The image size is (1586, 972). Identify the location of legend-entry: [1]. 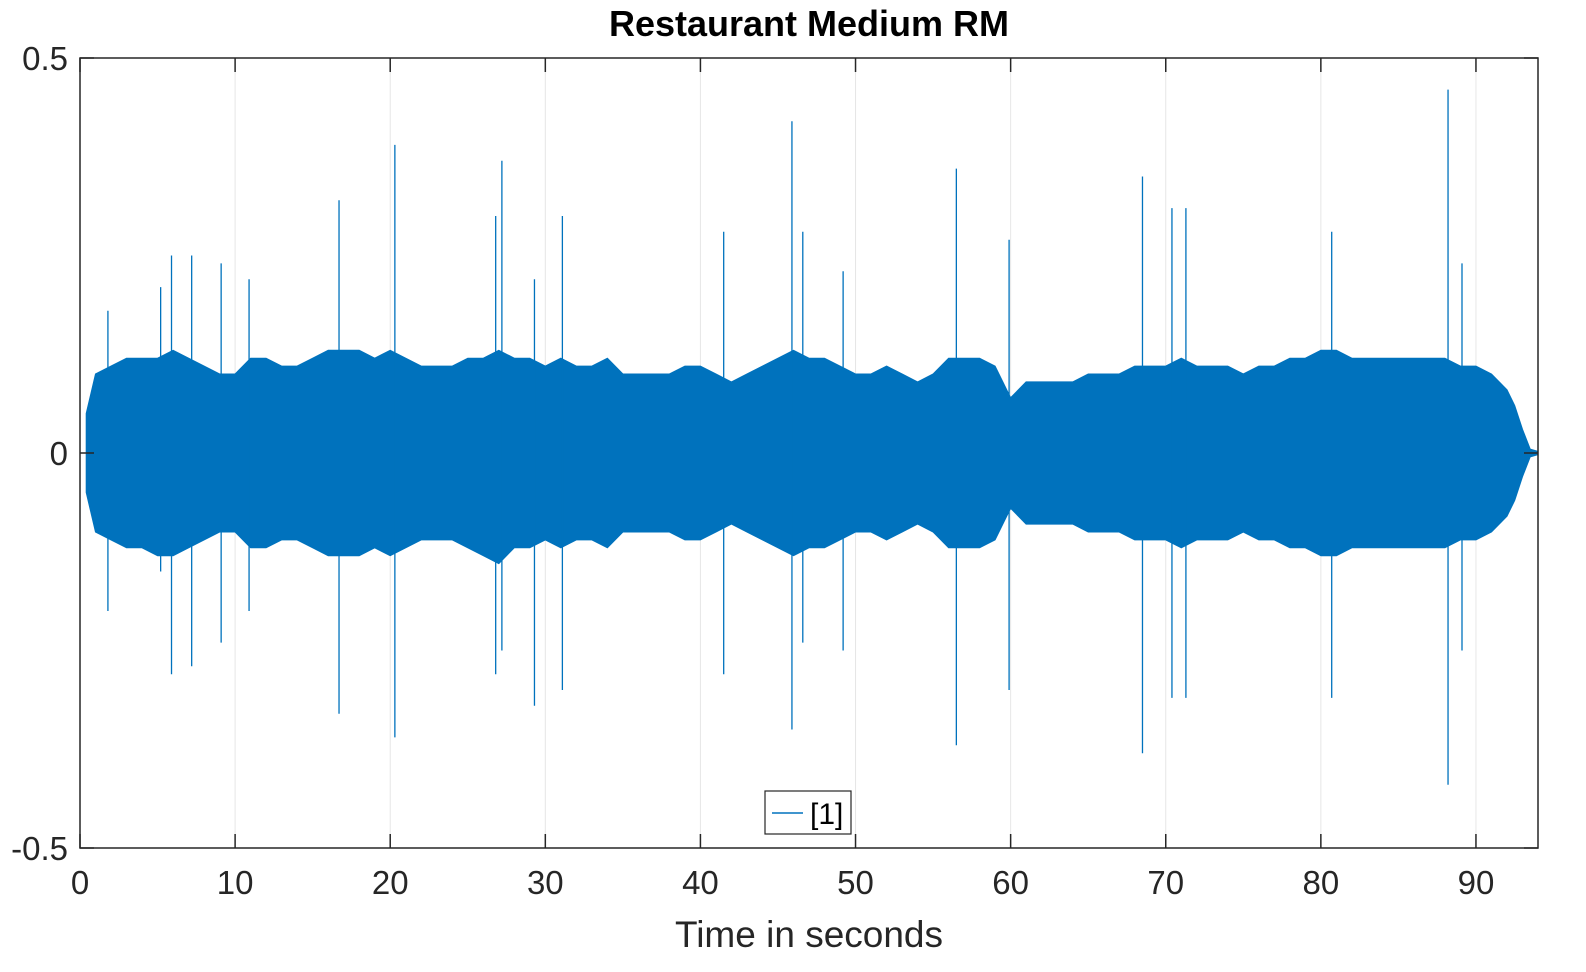
(826, 814).